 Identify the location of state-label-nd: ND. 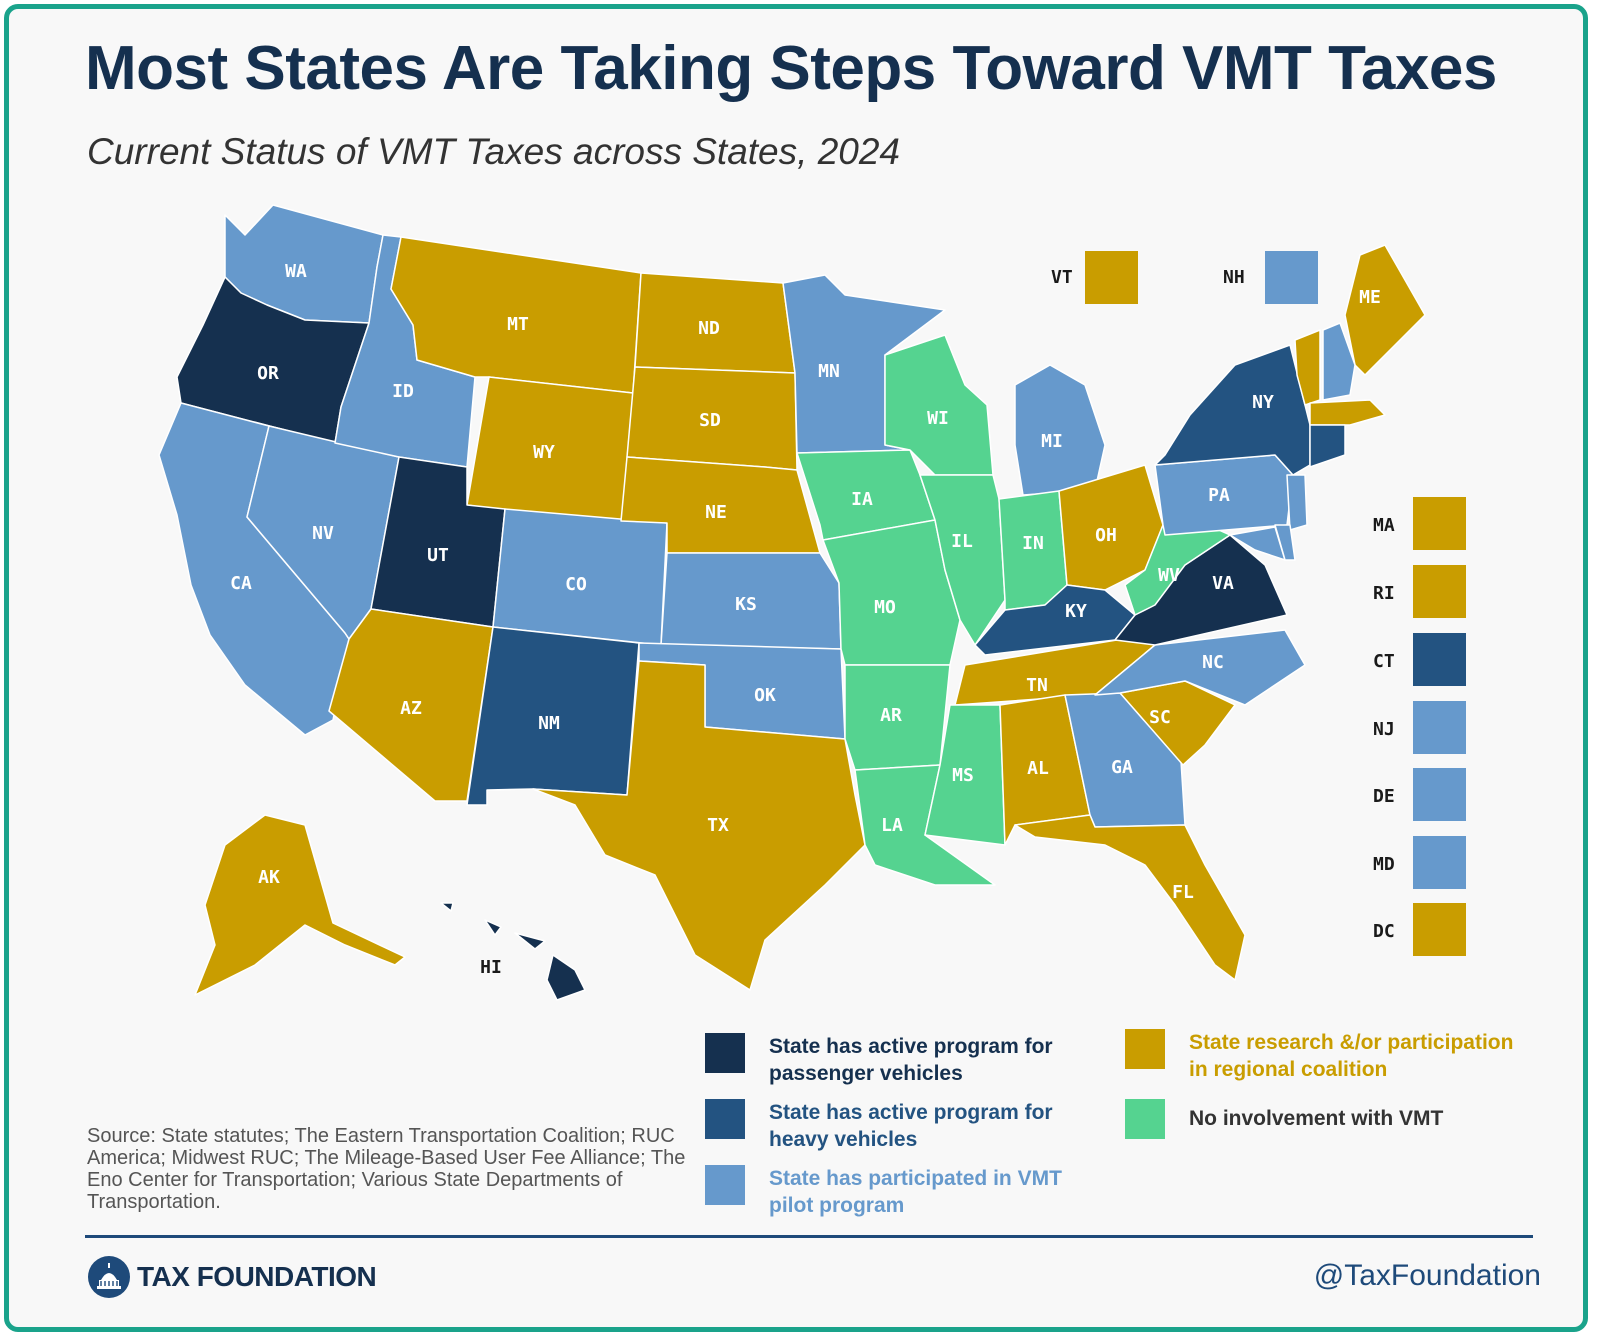
(709, 328).